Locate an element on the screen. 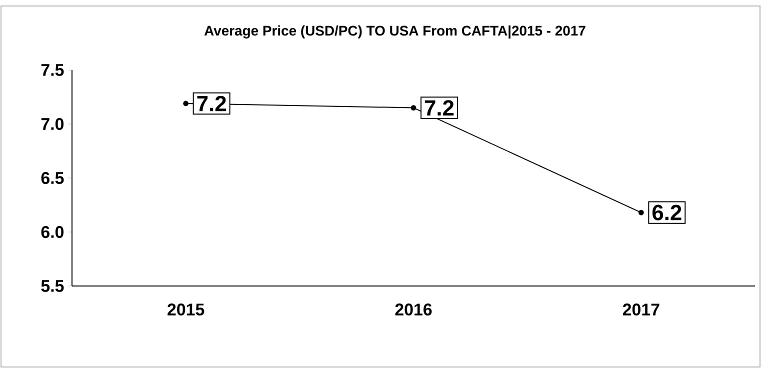 This screenshot has width=768, height=368. y-tick-label: 6.0 is located at coordinates (52, 232).